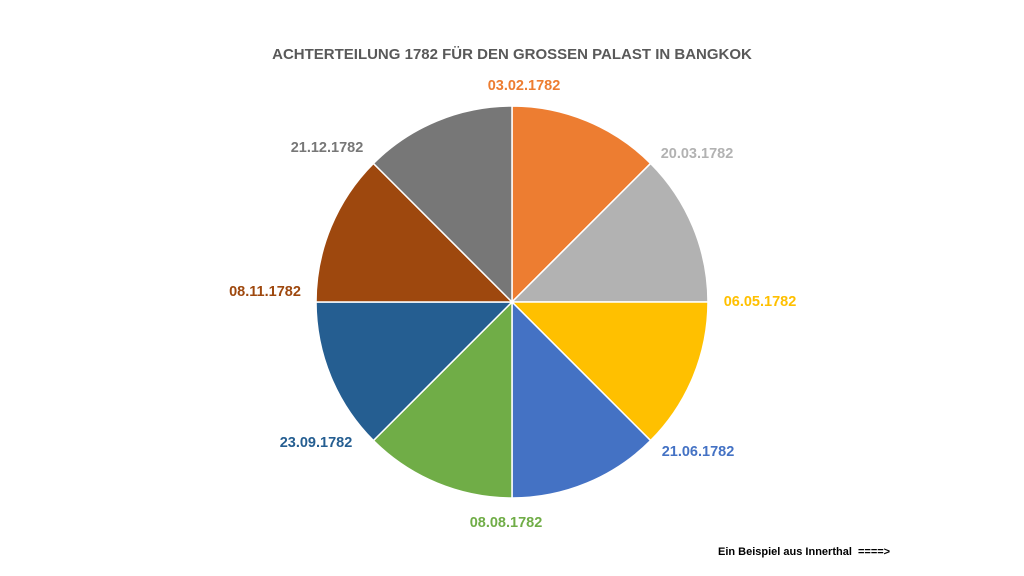  I want to click on slice-label-21-12-1782: 21.12.1782, so click(327, 148).